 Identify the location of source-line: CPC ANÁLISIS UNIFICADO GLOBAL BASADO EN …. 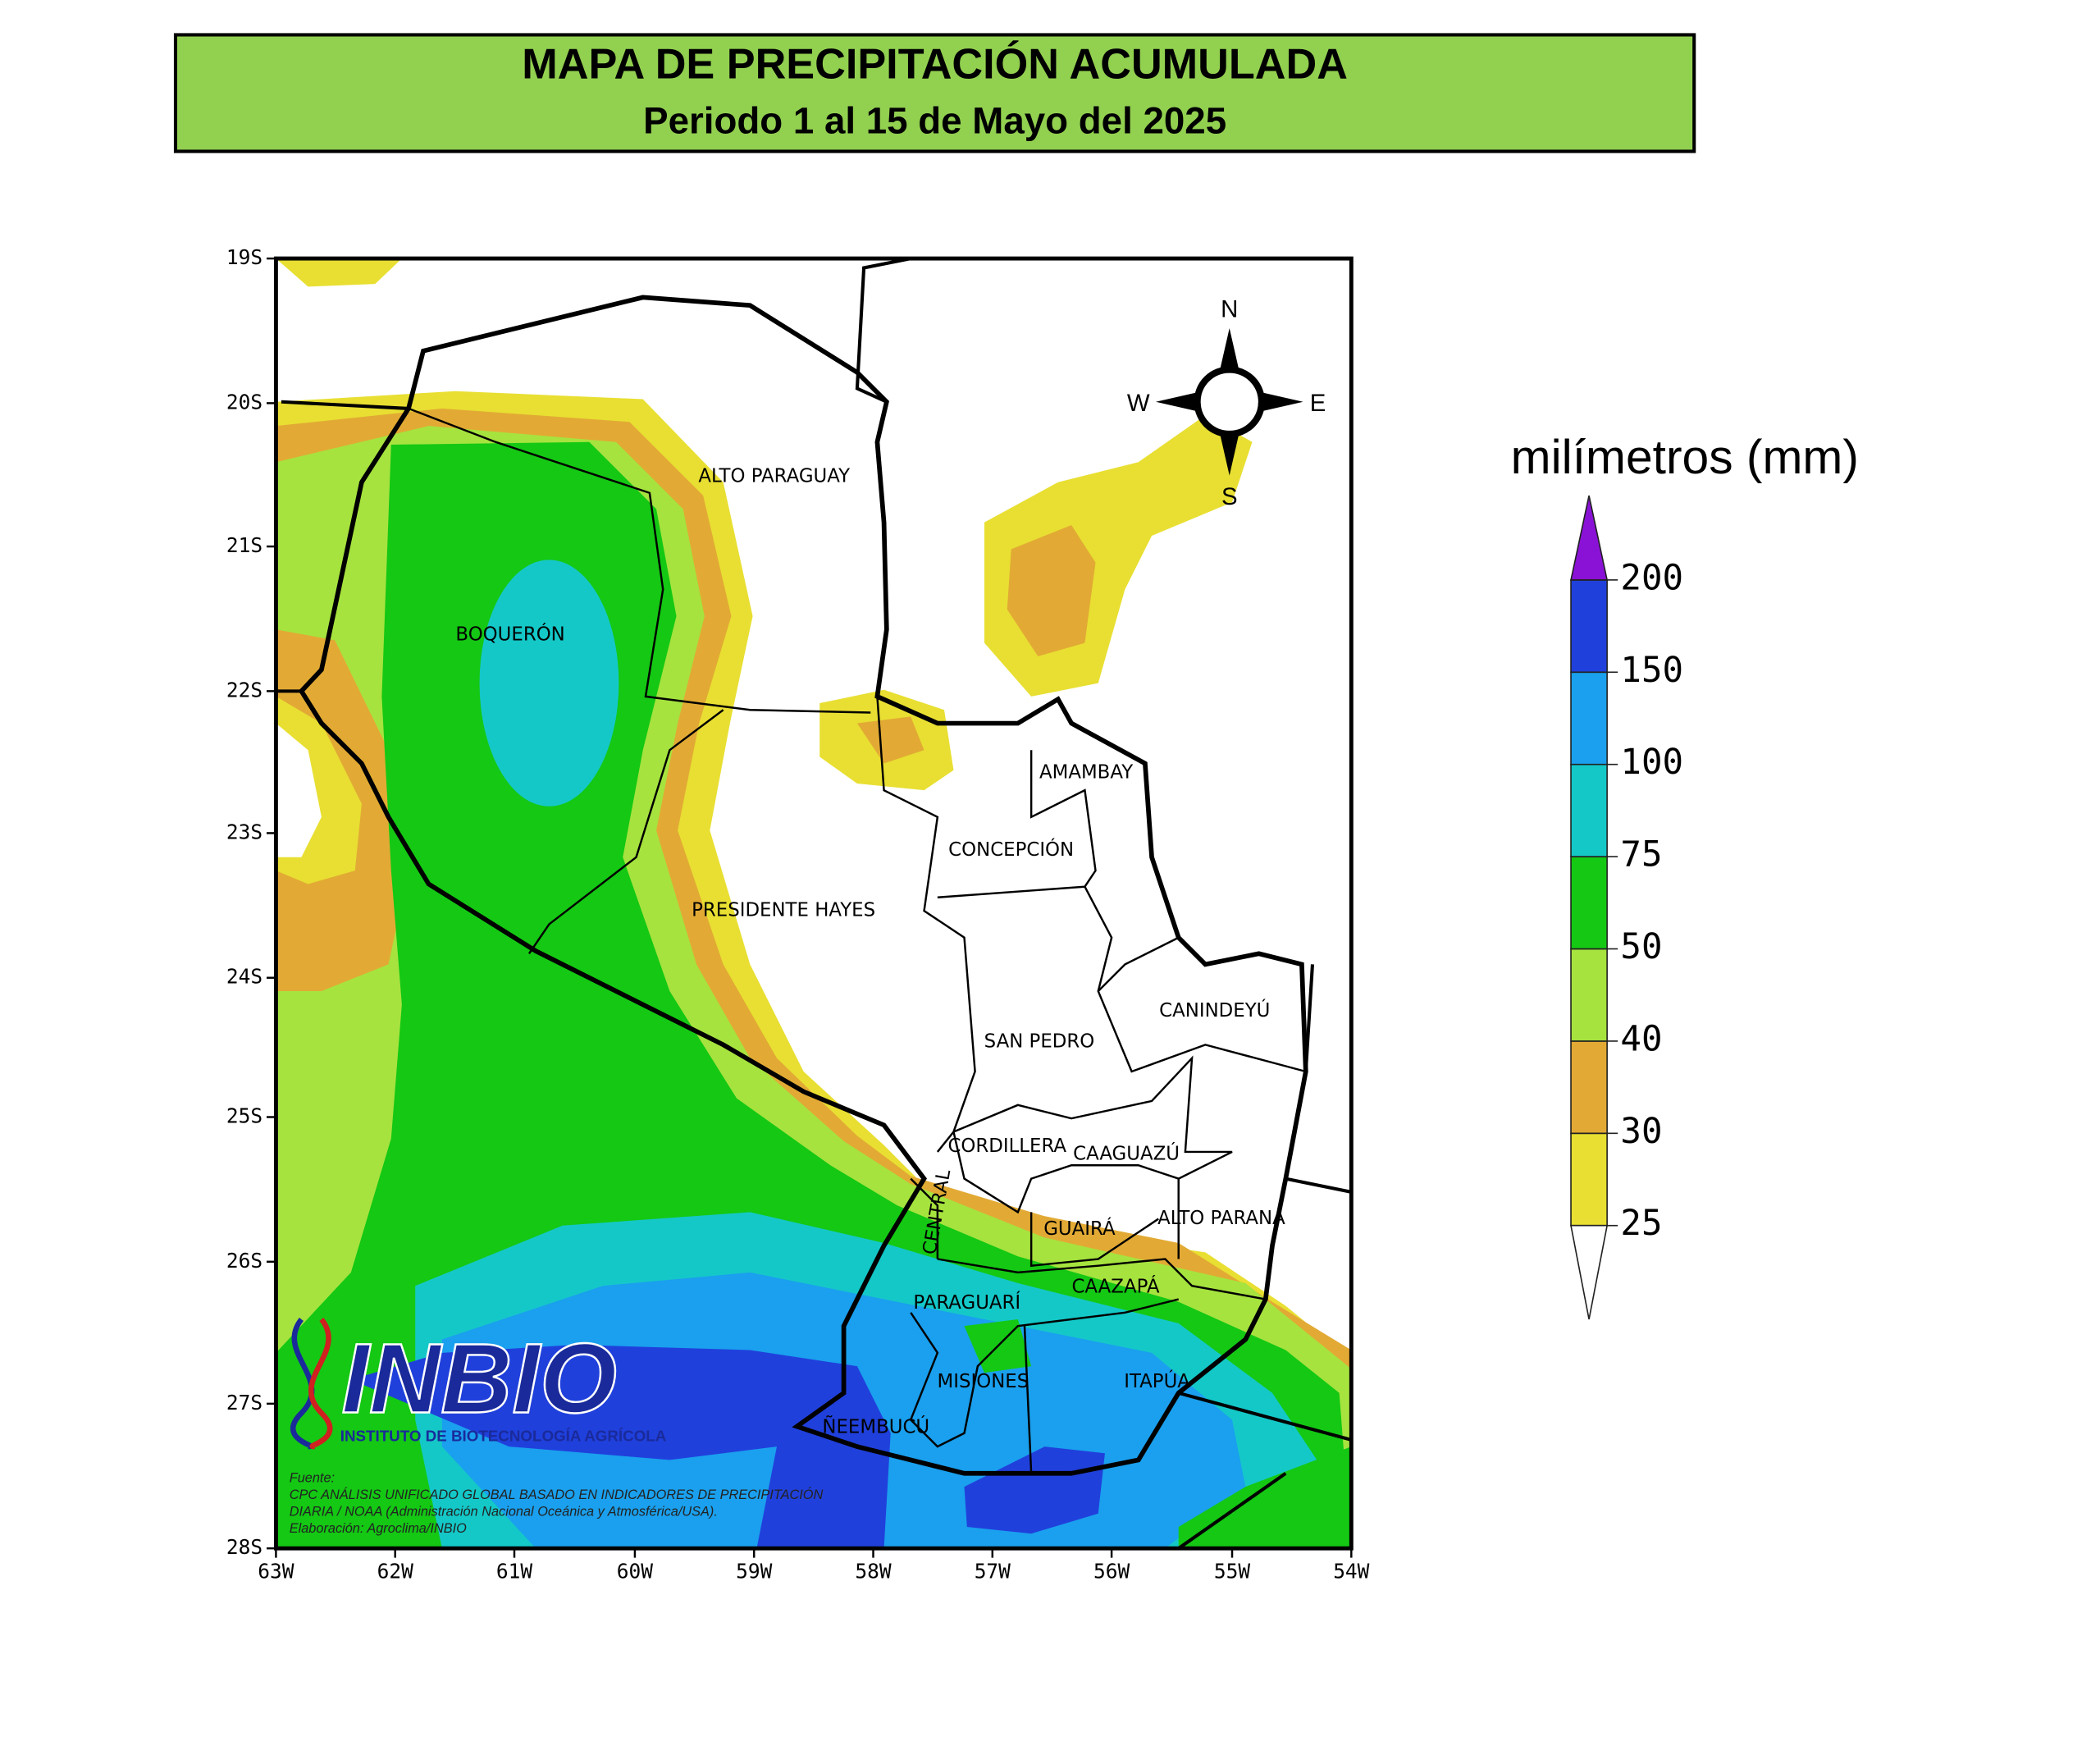
(557, 1495).